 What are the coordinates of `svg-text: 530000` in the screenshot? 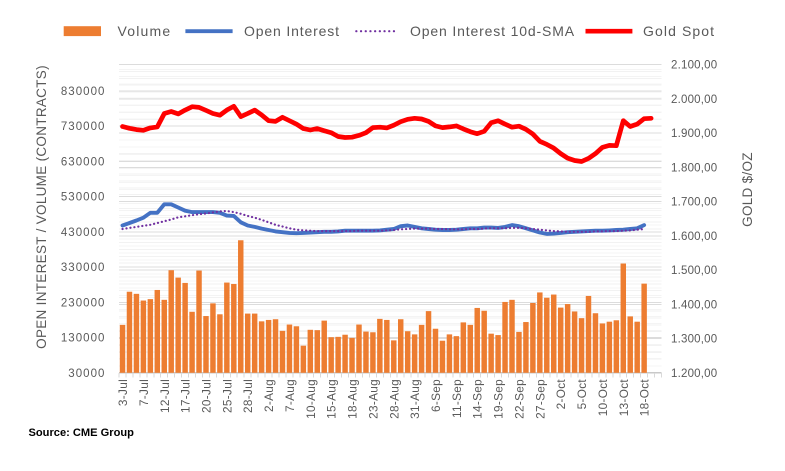 It's located at (83, 198).